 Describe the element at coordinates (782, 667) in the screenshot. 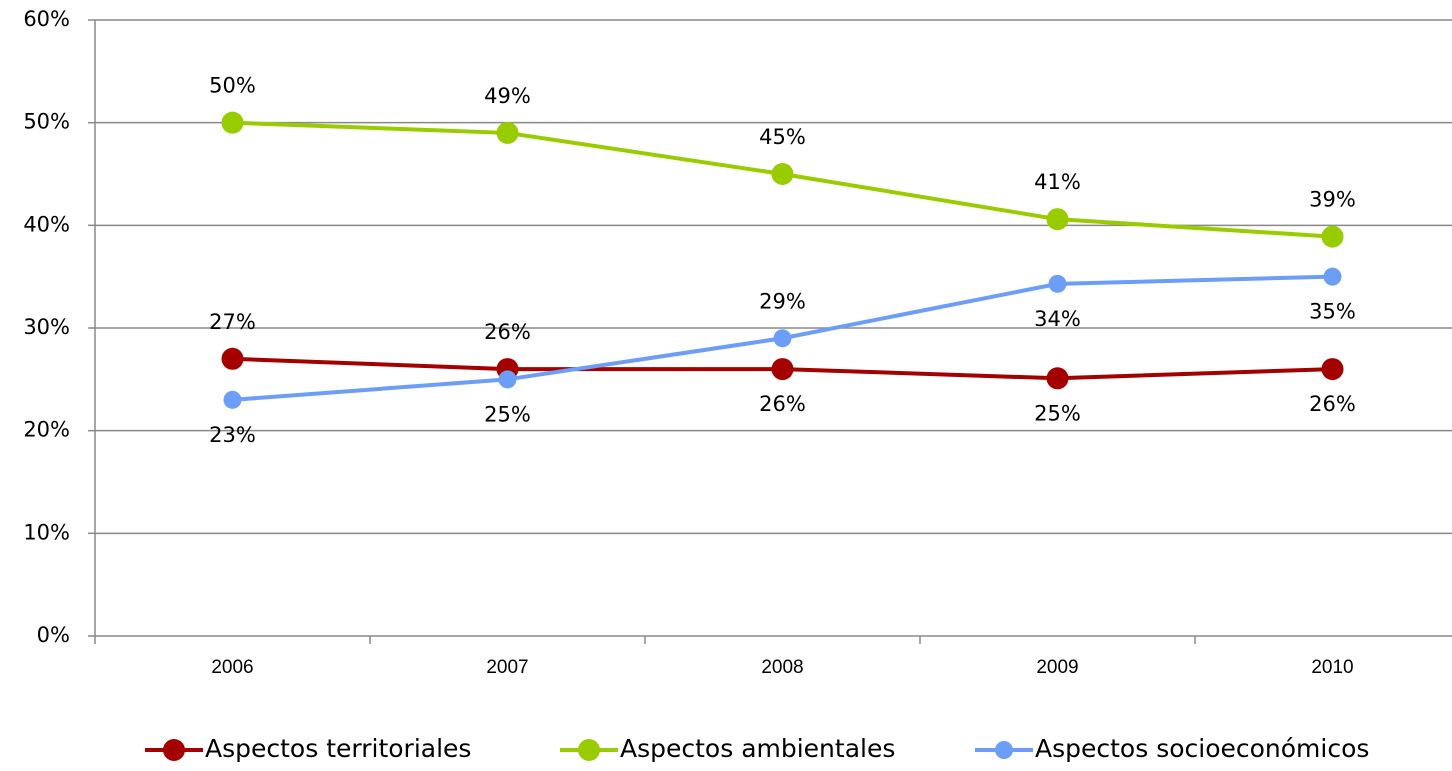

I see `x-tick-label: 2008` at that location.